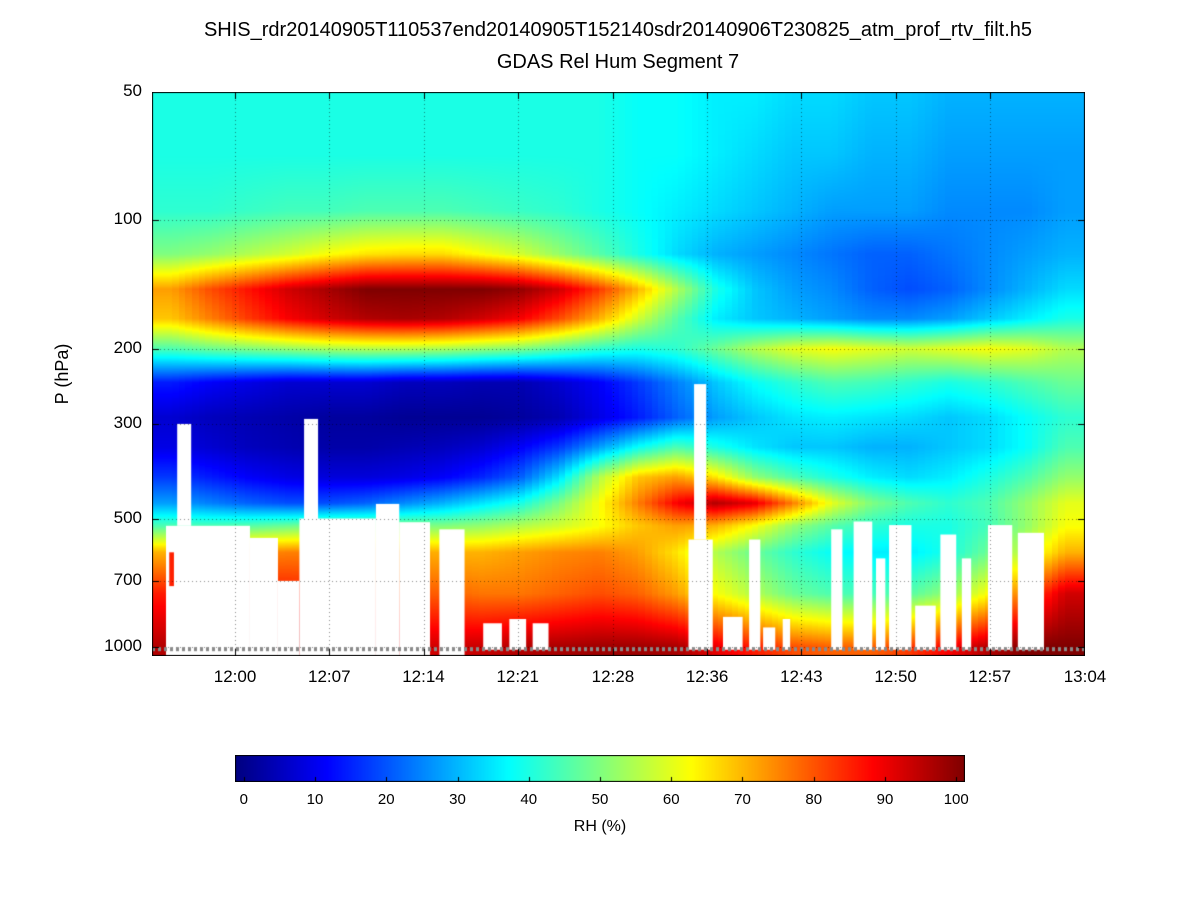 This screenshot has height=900, width=1200. I want to click on colorbar-label: RH (%), so click(600, 826).